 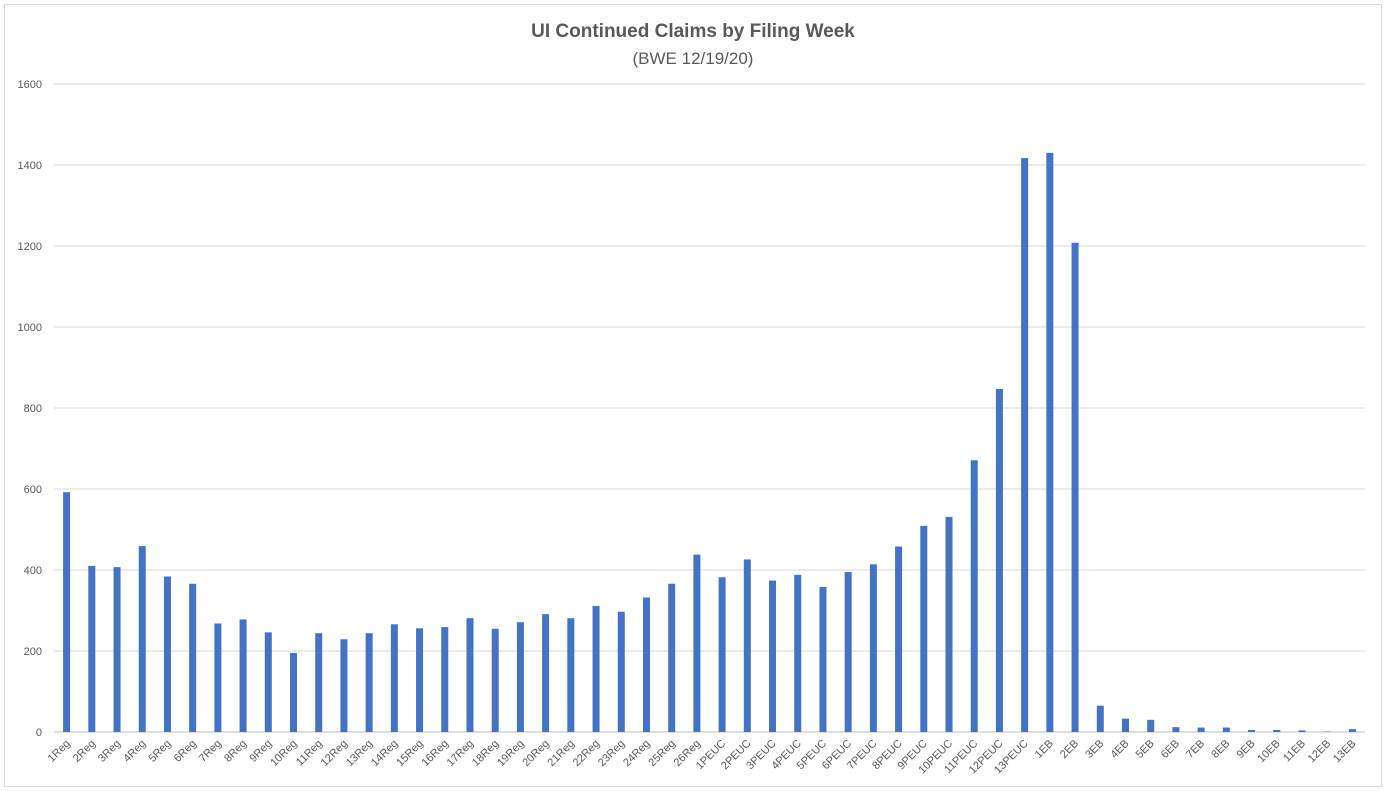 What do you see at coordinates (309, 753) in the screenshot?
I see `x-tick-label: 11Reg` at bounding box center [309, 753].